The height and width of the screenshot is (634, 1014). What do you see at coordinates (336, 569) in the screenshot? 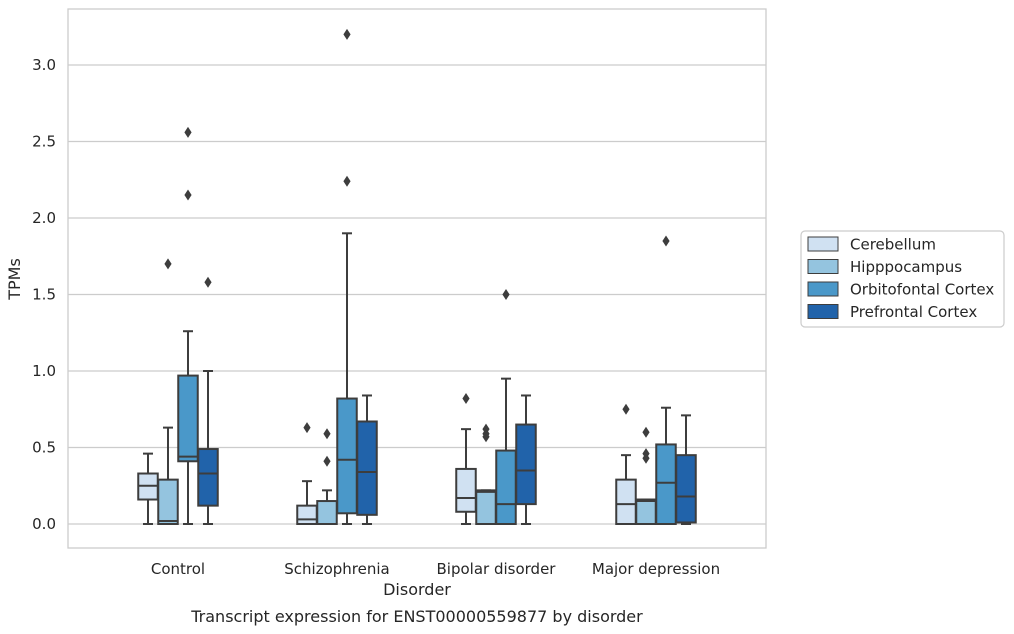
I see `x-tick-label: Schizophrenia` at bounding box center [336, 569].